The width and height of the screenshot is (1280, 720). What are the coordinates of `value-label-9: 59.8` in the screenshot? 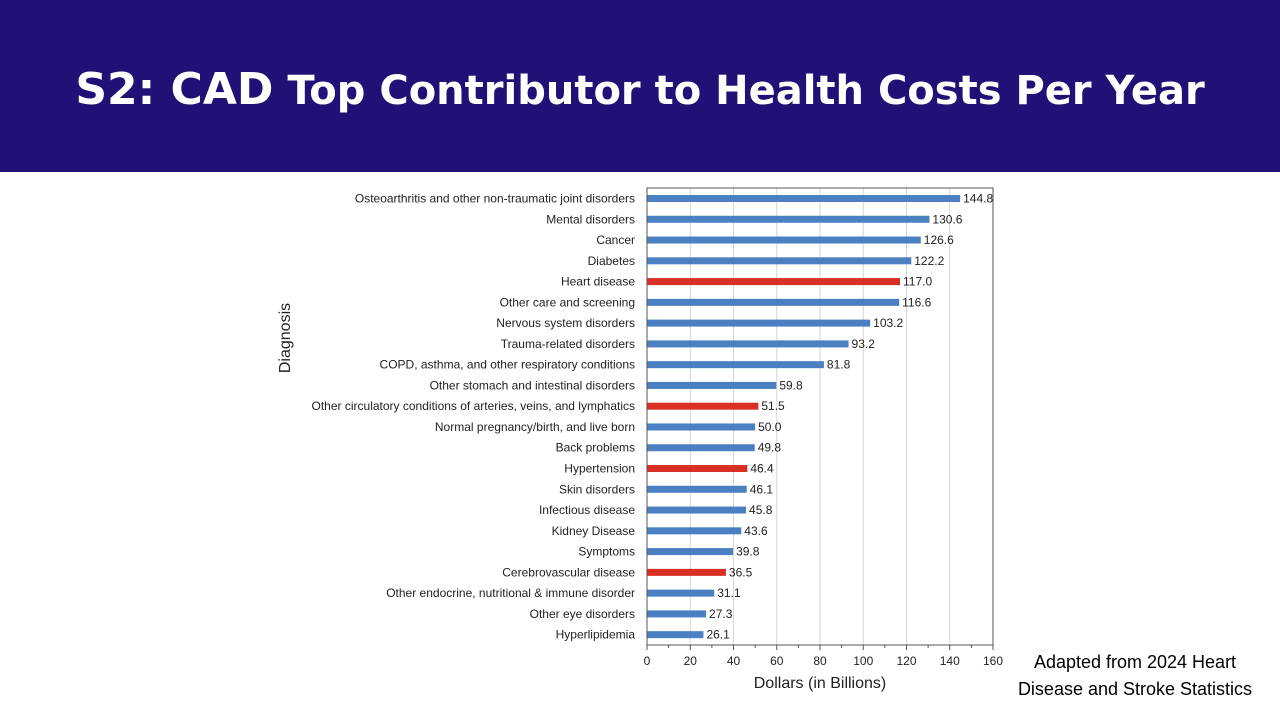 It's located at (791, 385).